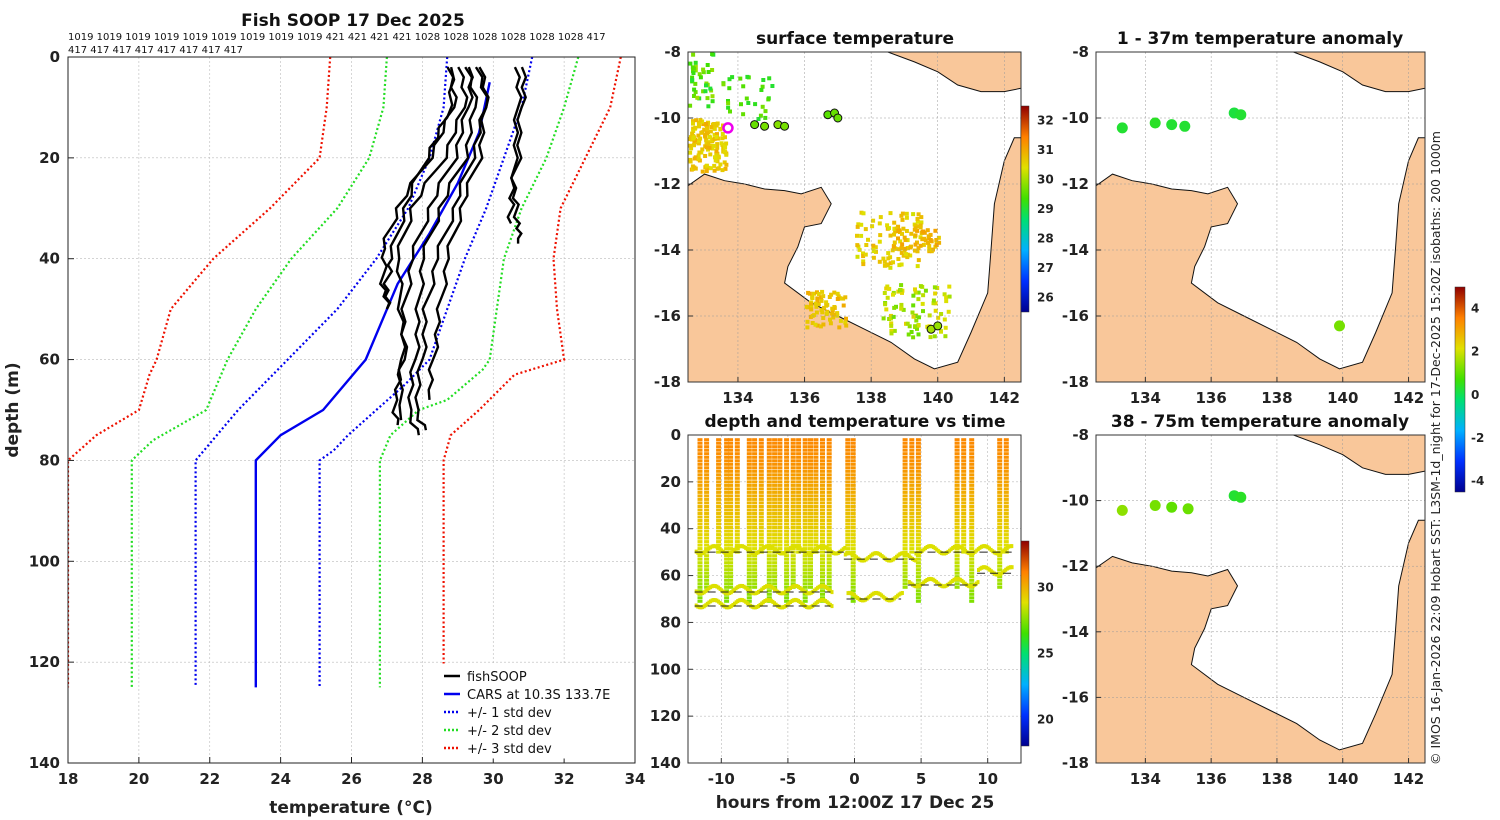 The image size is (1500, 820). What do you see at coordinates (49, 259) in the screenshot?
I see `y-tick-label: 40` at bounding box center [49, 259].